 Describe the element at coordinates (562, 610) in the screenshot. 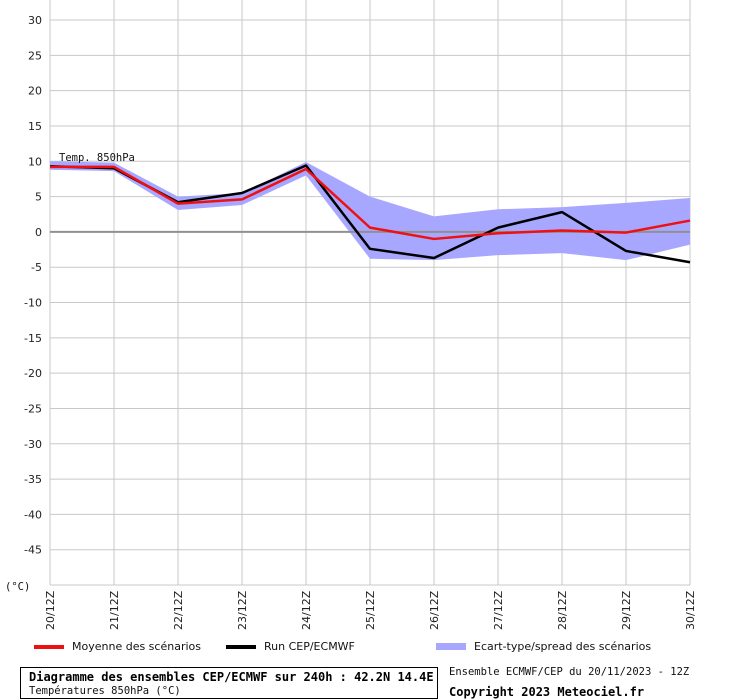

I see `x-tick-label: 28/12Z` at that location.